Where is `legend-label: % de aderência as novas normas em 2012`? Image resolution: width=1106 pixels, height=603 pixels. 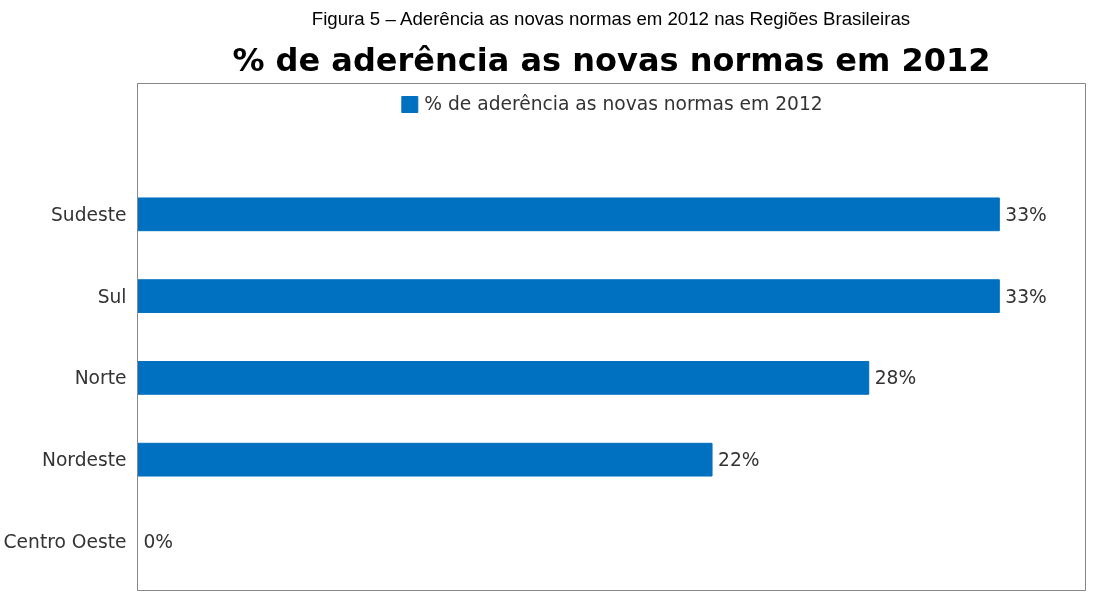 legend-label: % de aderência as novas normas em 2012 is located at coordinates (623, 103).